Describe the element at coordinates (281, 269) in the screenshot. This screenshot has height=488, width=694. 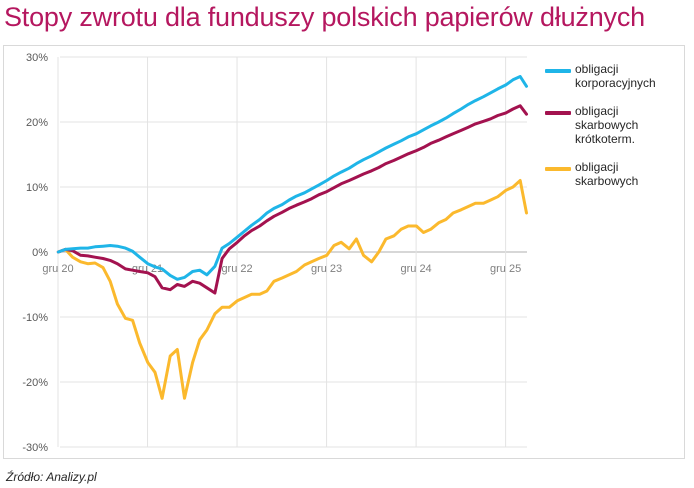
I see `x-axis-ticks: gru 20 gru 21 gru 22 gru 23 gru 24 gru 25` at that location.